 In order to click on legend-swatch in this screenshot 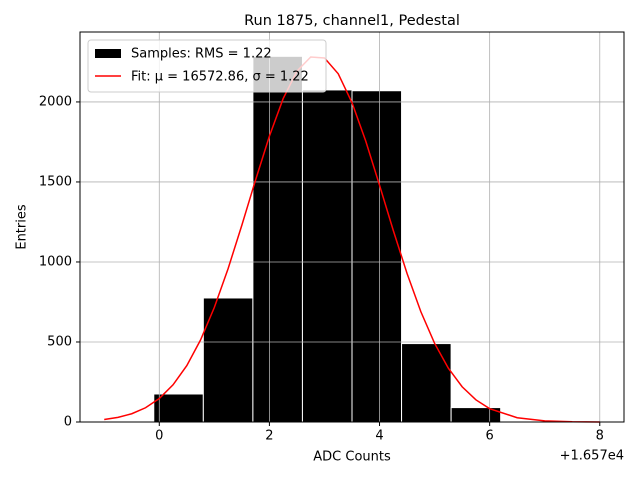, I will do `click(108, 53)`.